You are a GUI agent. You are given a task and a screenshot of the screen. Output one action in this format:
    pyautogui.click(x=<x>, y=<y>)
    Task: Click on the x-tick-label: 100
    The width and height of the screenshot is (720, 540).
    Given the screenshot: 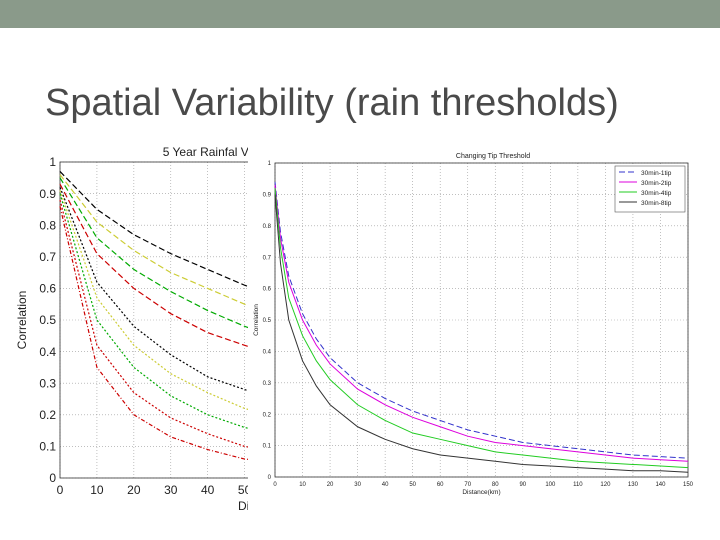 What is the action you would take?
    pyautogui.click(x=550, y=485)
    